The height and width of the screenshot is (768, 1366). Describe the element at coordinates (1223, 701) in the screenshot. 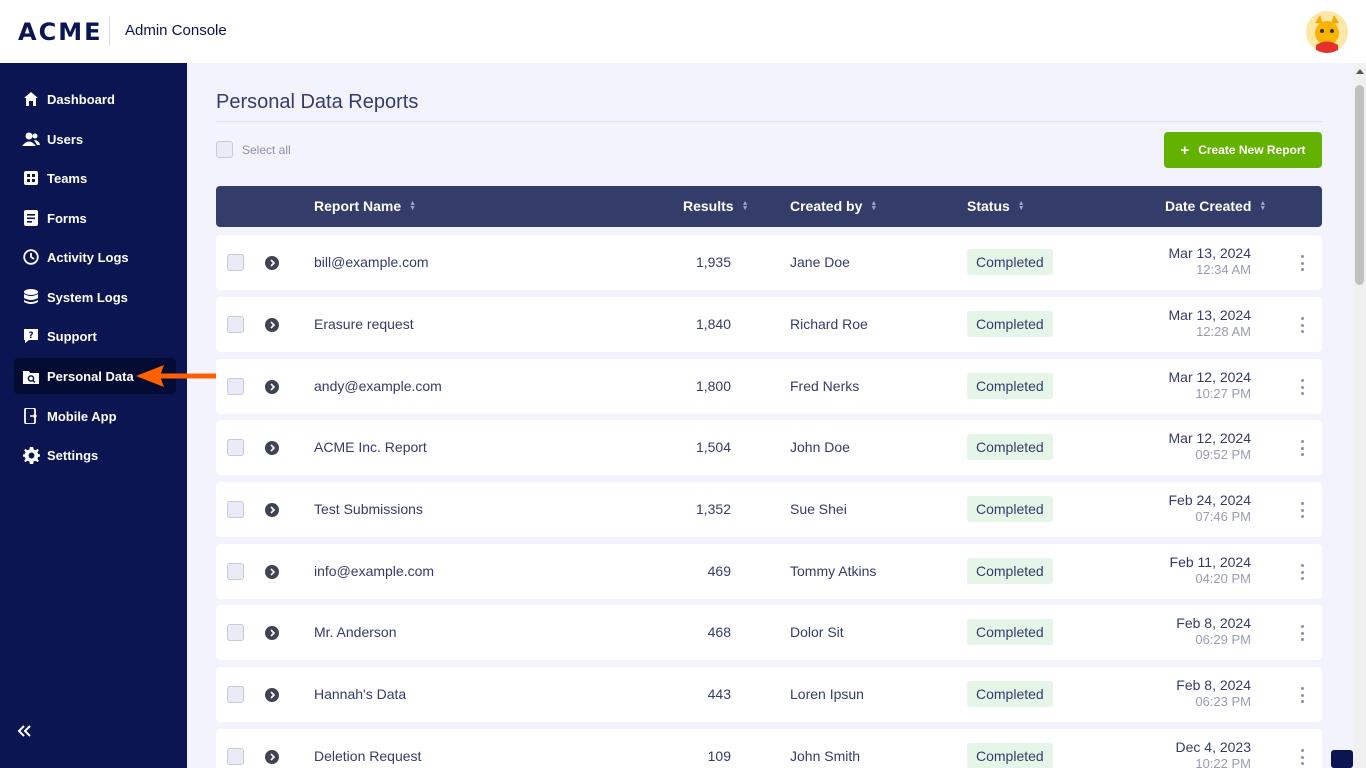

I see `time-text: 06:23 PM` at that location.